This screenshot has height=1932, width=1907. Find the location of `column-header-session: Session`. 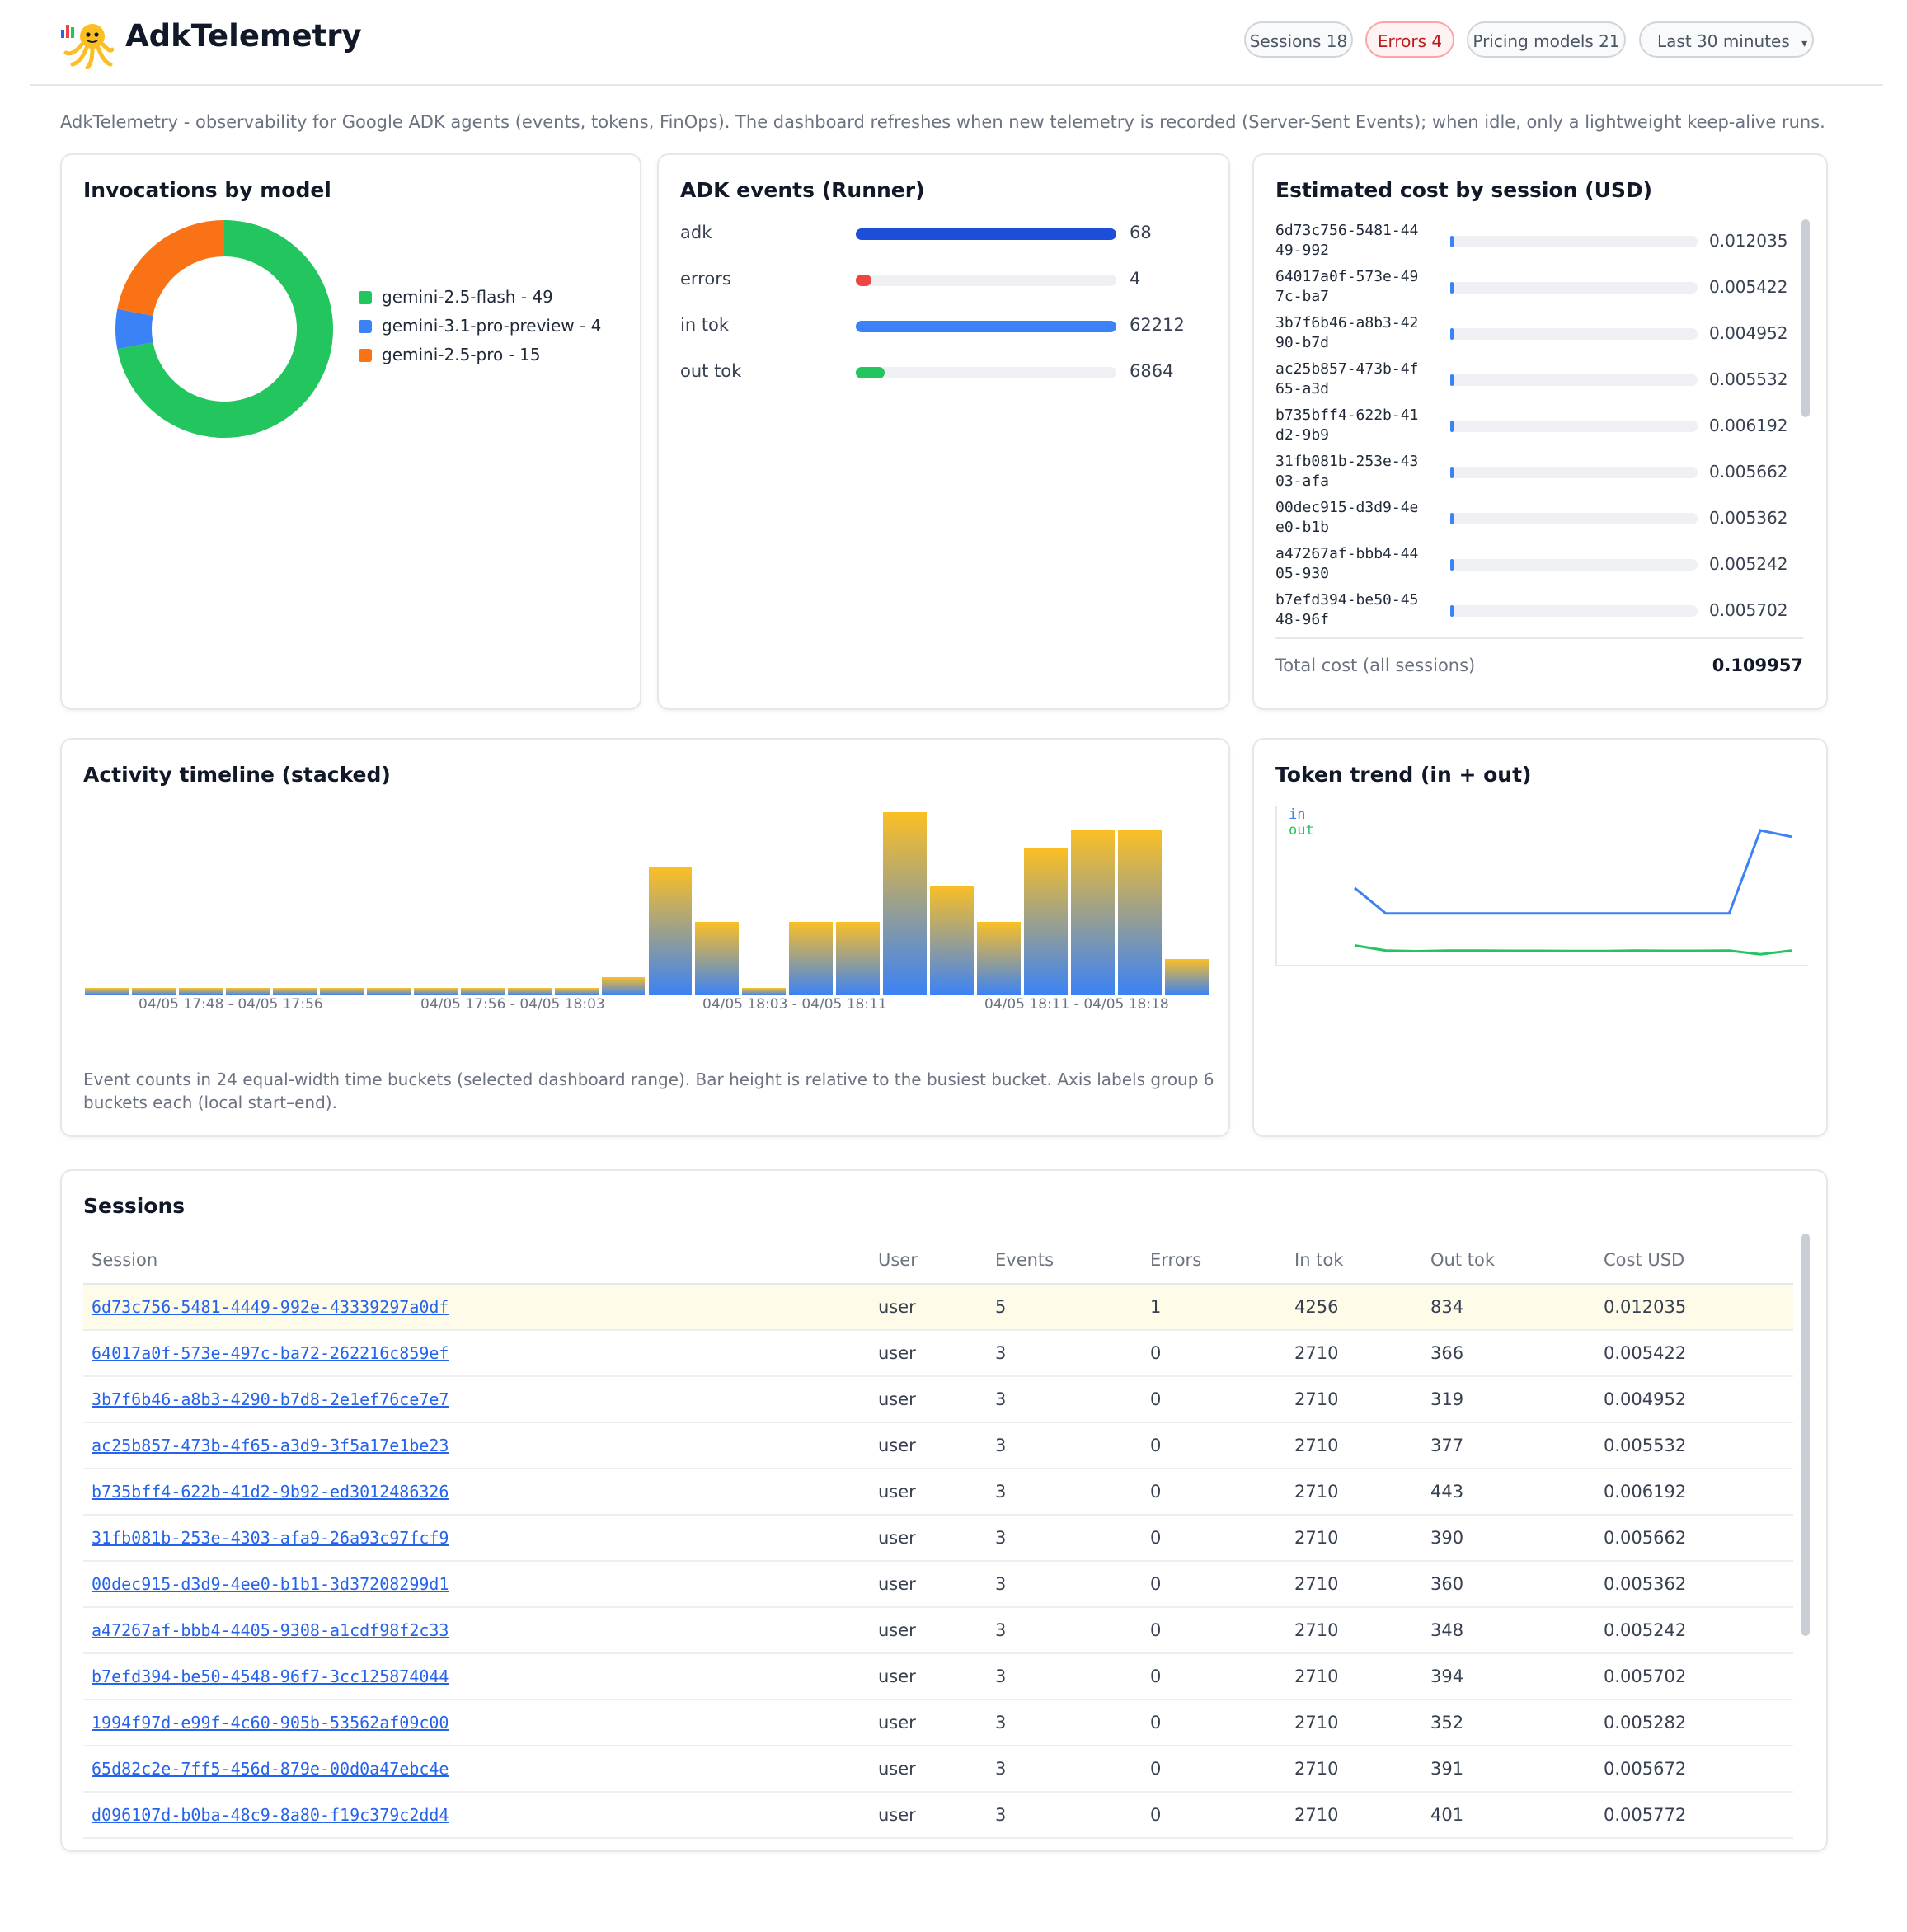

column-header-session: Session is located at coordinates (476, 1261).